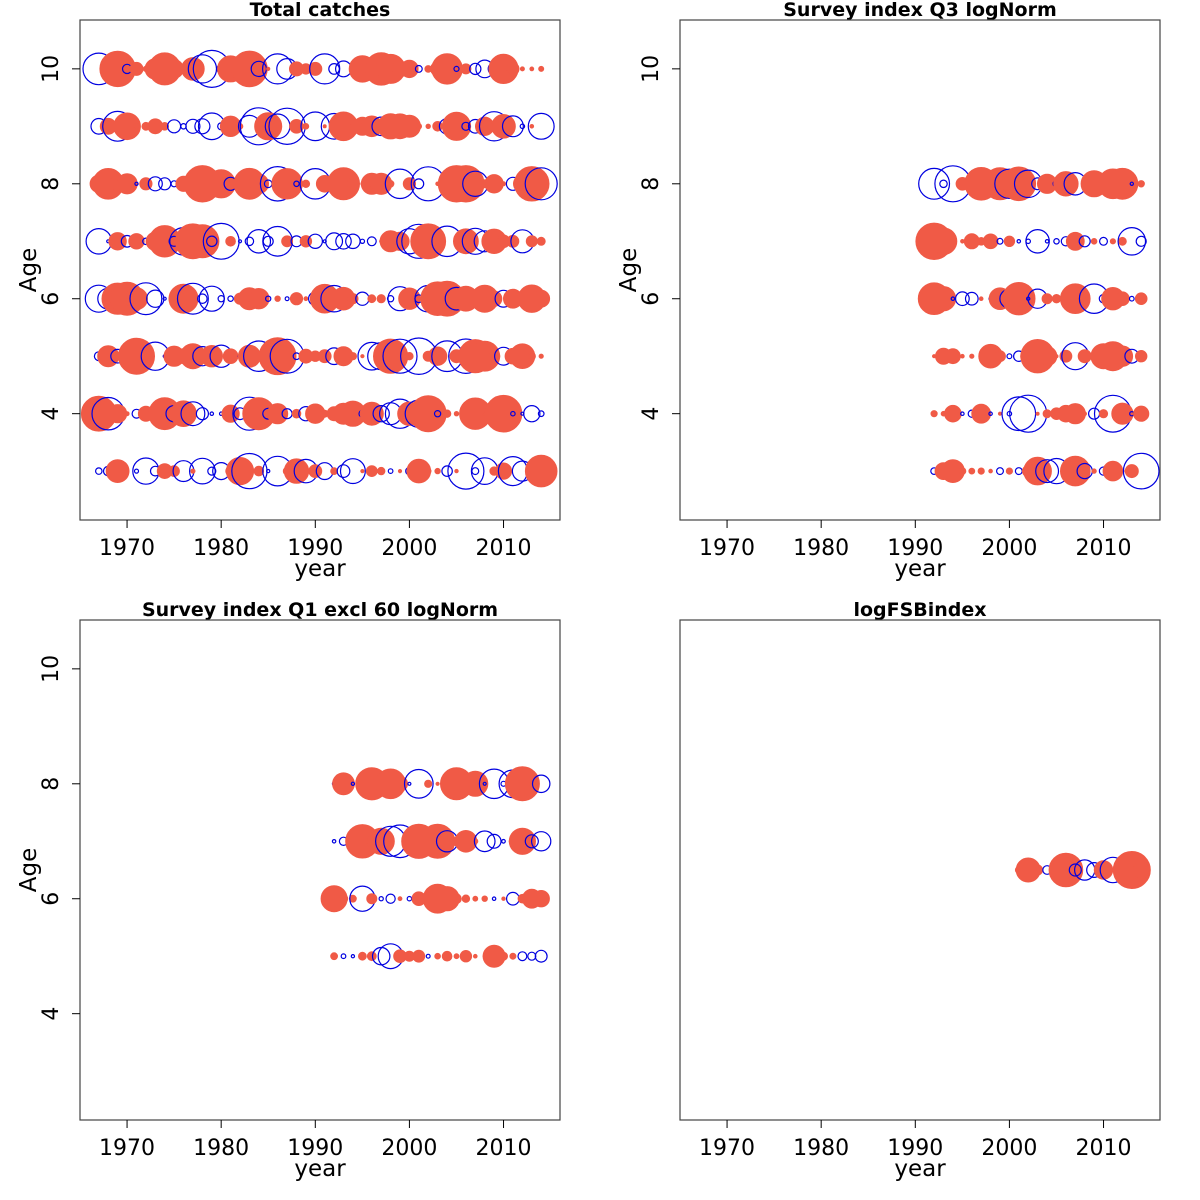  I want to click on panel-title: Total catches, so click(320, 10).